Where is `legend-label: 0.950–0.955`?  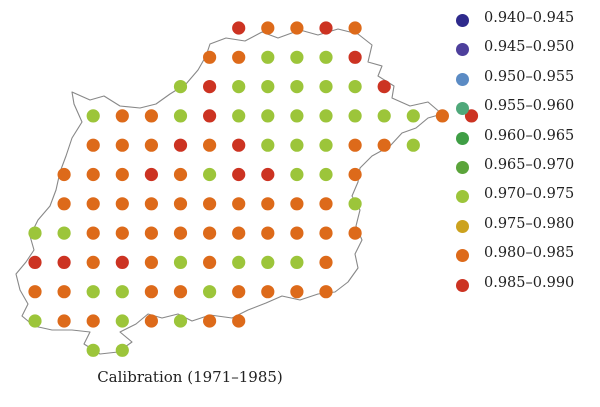 legend-label: 0.950–0.955 is located at coordinates (529, 76).